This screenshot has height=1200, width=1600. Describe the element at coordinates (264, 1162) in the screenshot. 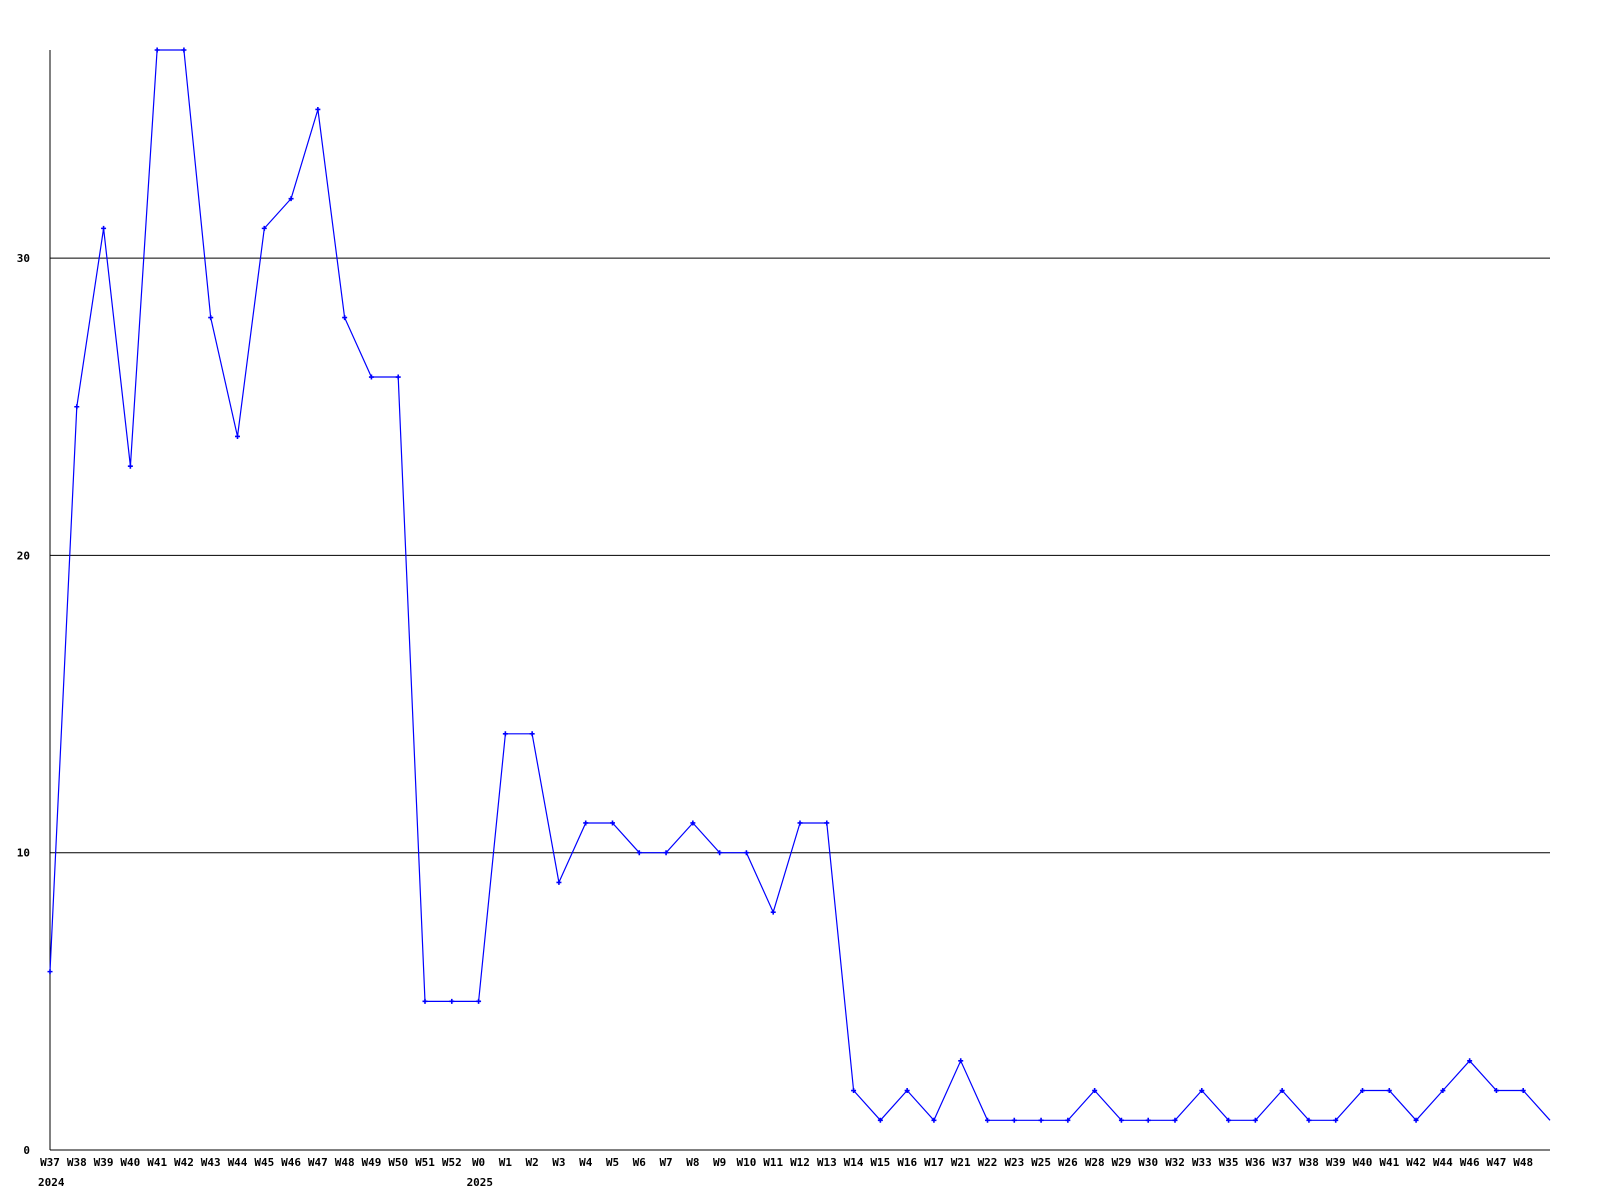

I see `x-tick-label: W45` at that location.